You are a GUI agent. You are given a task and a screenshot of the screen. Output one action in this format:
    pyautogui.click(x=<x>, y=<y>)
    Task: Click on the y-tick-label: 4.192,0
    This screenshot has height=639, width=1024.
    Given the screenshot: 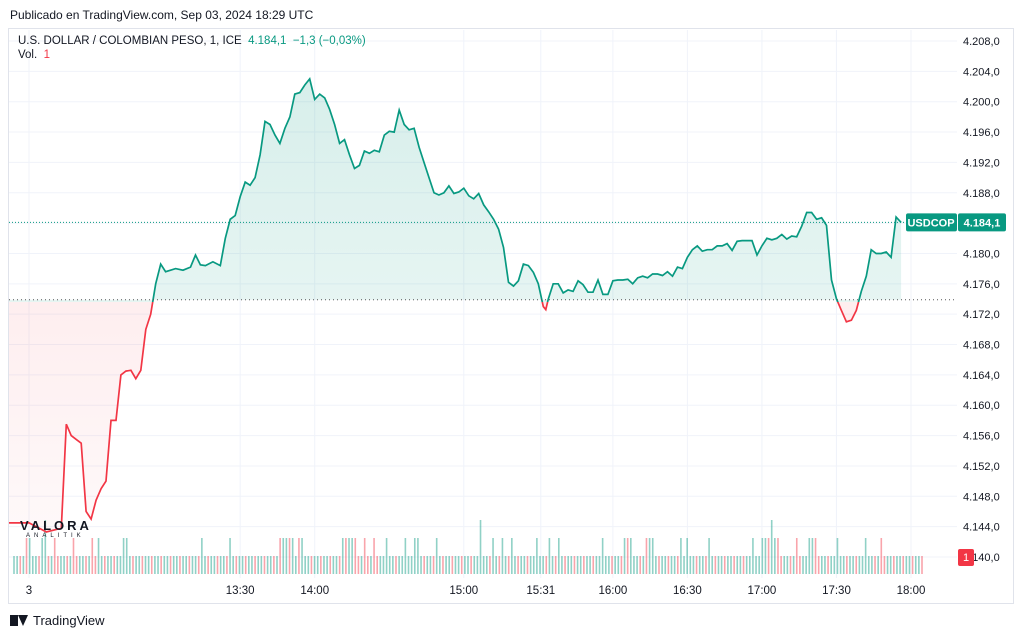 What is the action you would take?
    pyautogui.click(x=981, y=163)
    